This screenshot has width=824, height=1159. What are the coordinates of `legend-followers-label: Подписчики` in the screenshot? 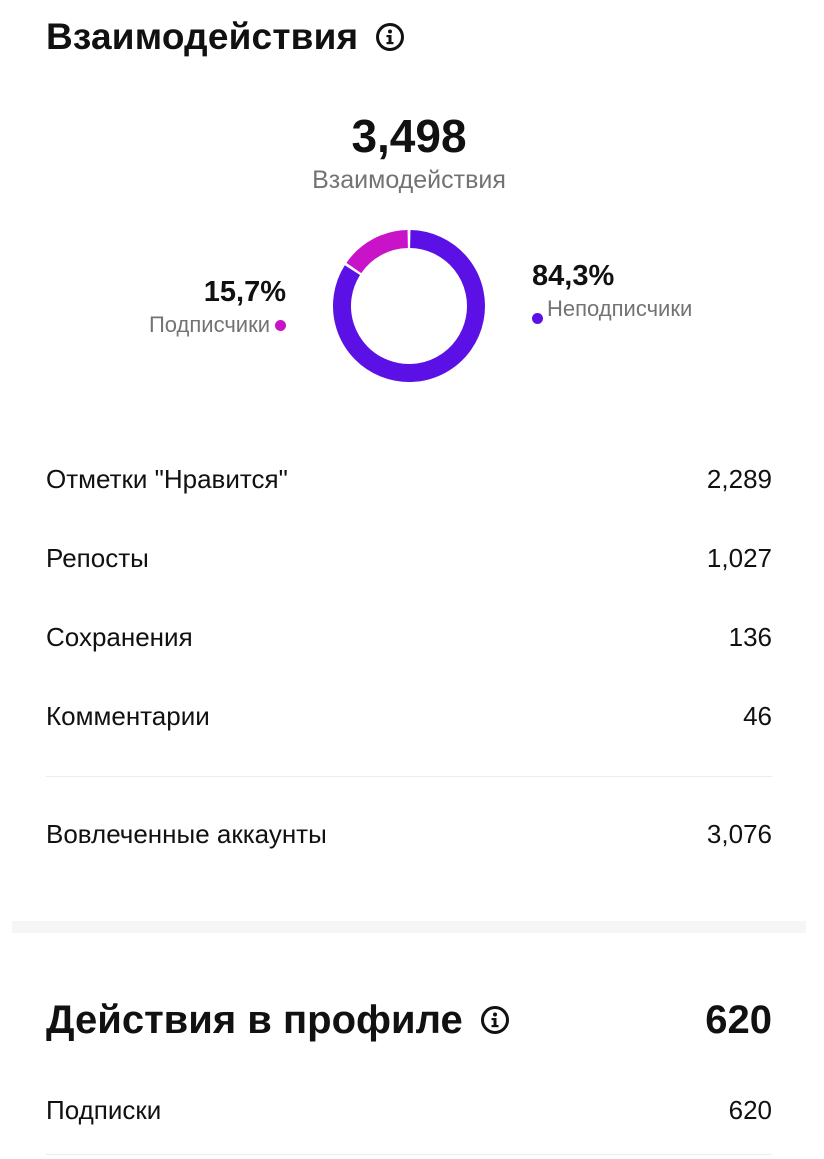 It's located at (209, 324).